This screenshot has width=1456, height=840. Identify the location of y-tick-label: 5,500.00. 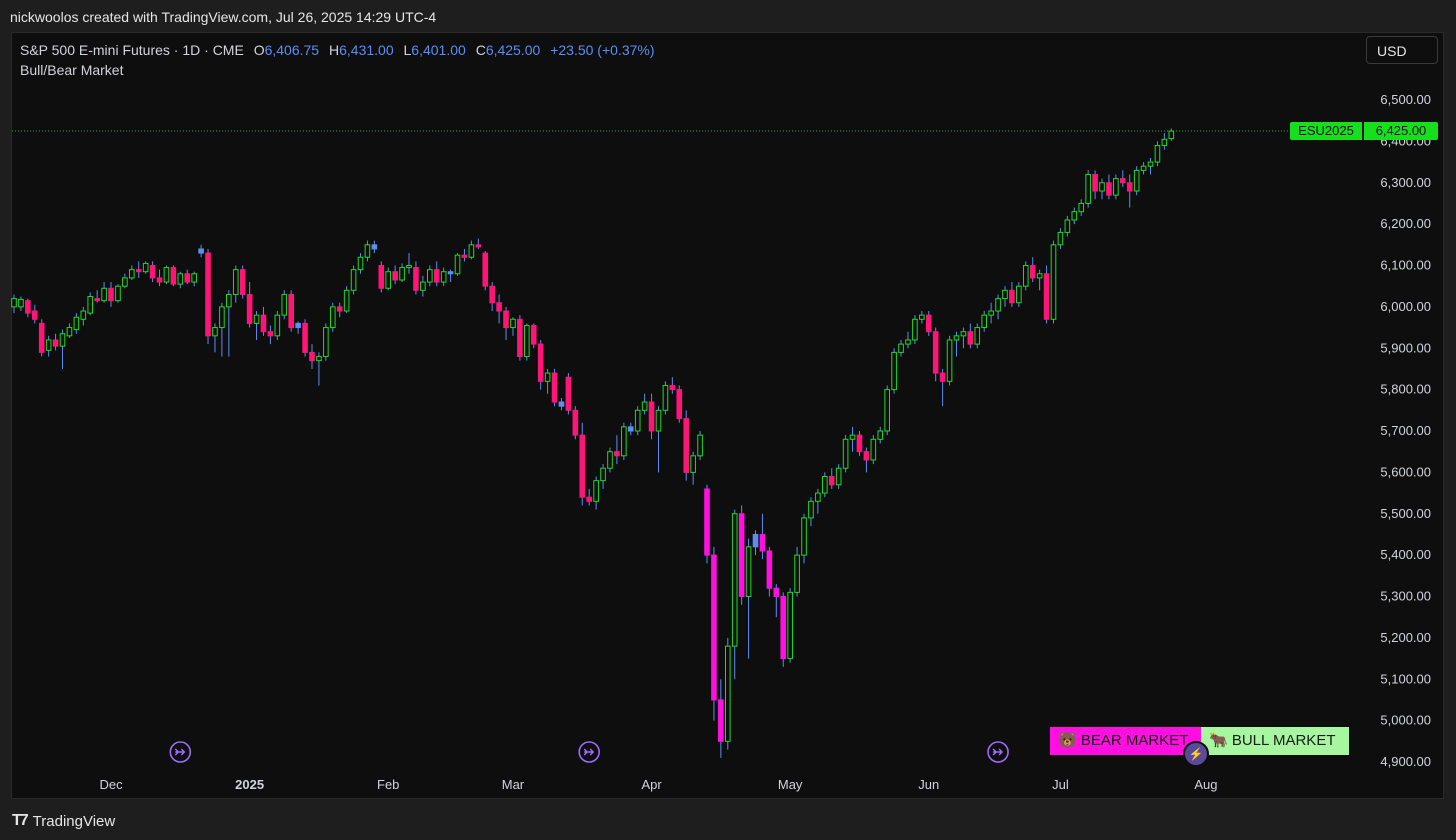
(1405, 513).